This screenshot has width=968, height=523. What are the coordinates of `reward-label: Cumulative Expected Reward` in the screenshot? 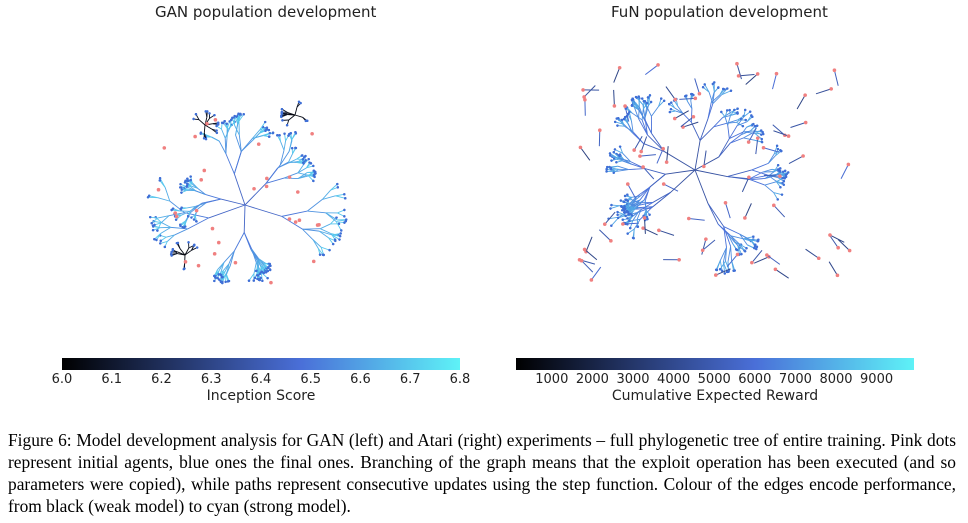 It's located at (715, 396).